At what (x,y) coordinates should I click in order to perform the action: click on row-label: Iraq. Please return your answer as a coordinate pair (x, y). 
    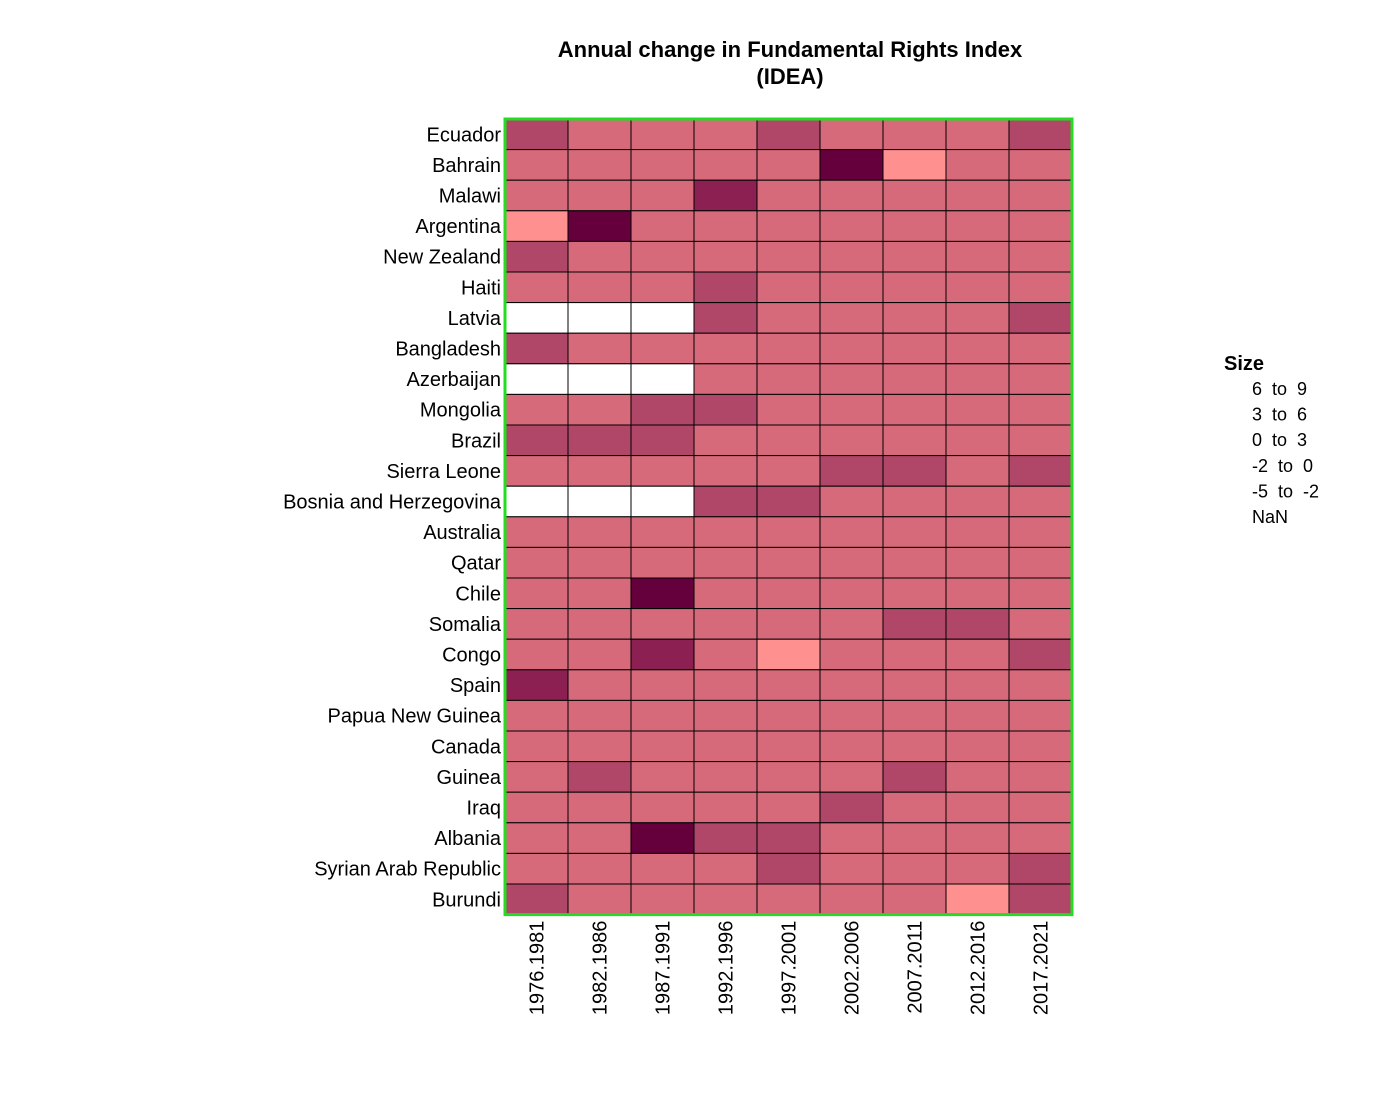
    Looking at the image, I should click on (484, 809).